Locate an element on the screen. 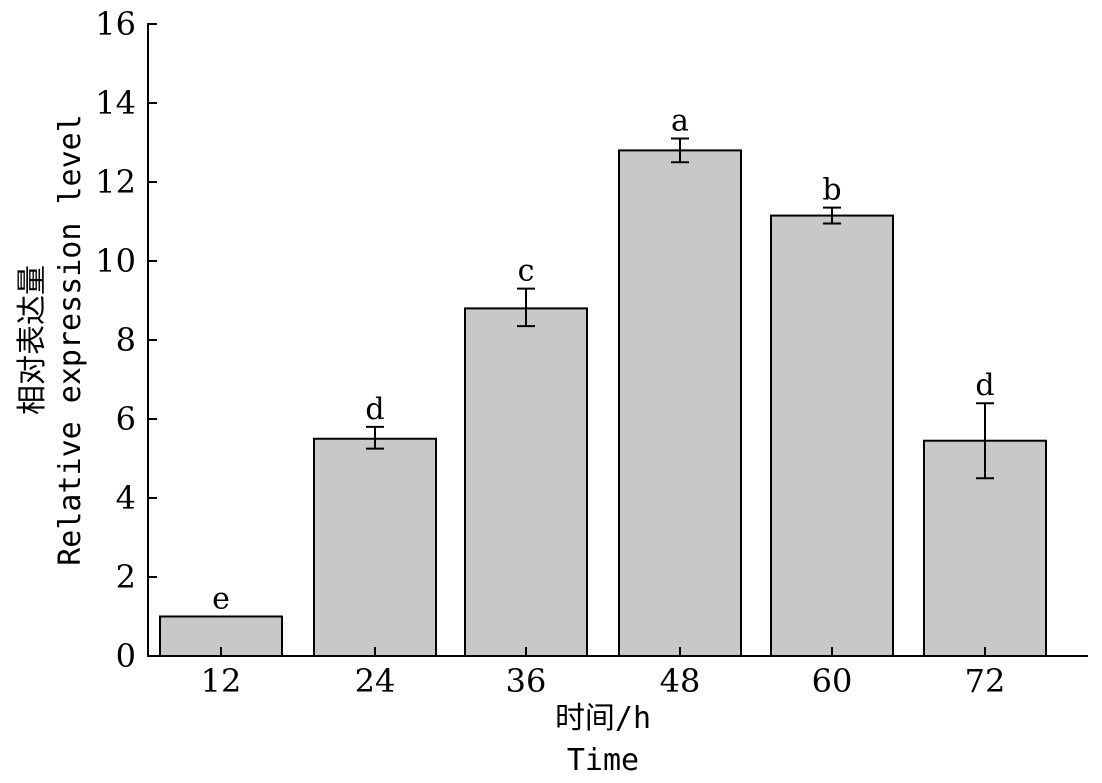  significance-label-36: c is located at coordinates (526, 271).